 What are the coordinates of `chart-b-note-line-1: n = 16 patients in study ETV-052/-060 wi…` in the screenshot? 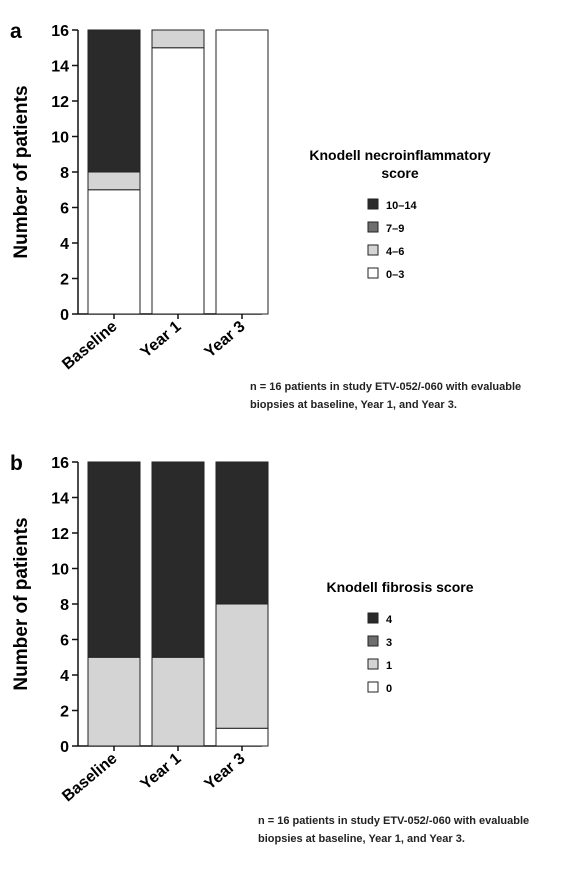 It's located at (394, 821).